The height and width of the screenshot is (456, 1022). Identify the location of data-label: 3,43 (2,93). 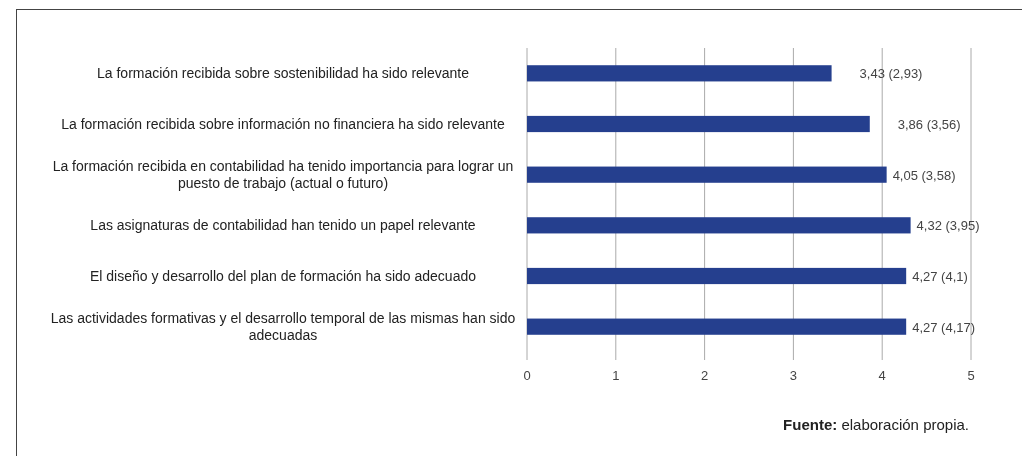
(891, 74).